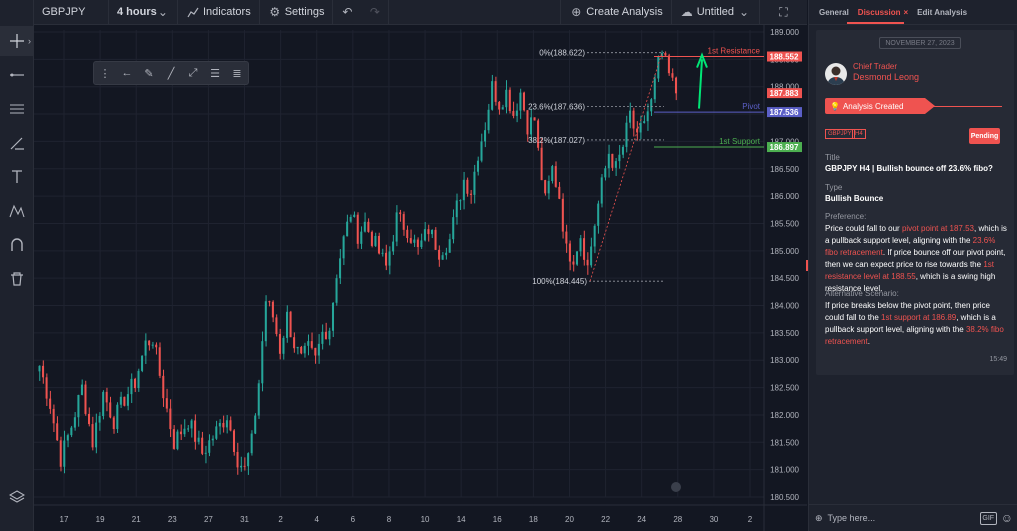  What do you see at coordinates (834, 187) in the screenshot?
I see `type-label: Type` at bounding box center [834, 187].